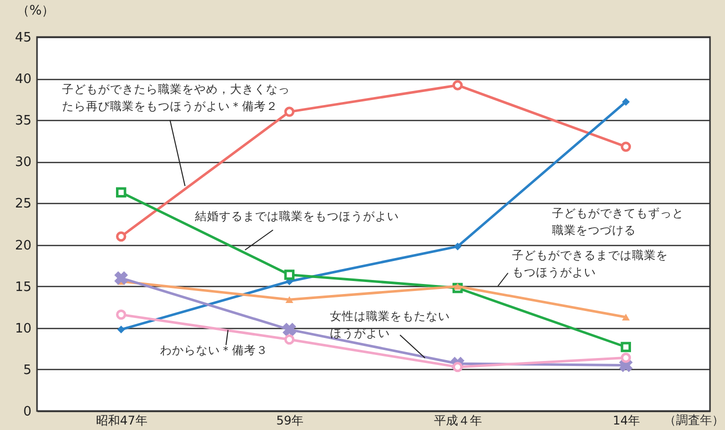 Image resolution: width=725 pixels, height=430 pixels. Describe the element at coordinates (590, 263) in the screenshot. I see `series-label: 子どもができるまでは職業をもつほうがよい` at that location.